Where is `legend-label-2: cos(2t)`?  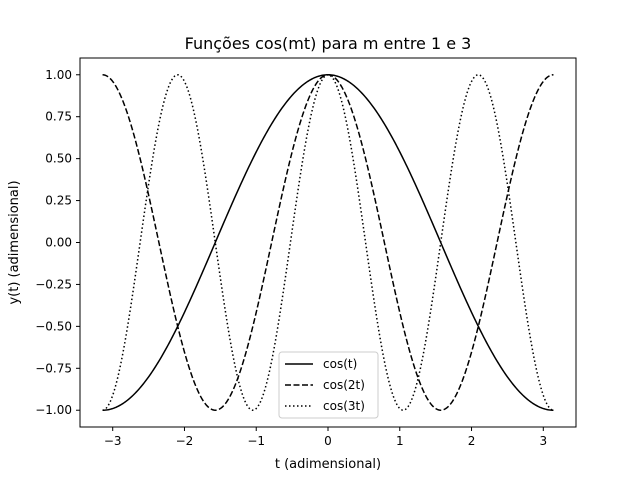 legend-label-2: cos(2t) is located at coordinates (344, 385).